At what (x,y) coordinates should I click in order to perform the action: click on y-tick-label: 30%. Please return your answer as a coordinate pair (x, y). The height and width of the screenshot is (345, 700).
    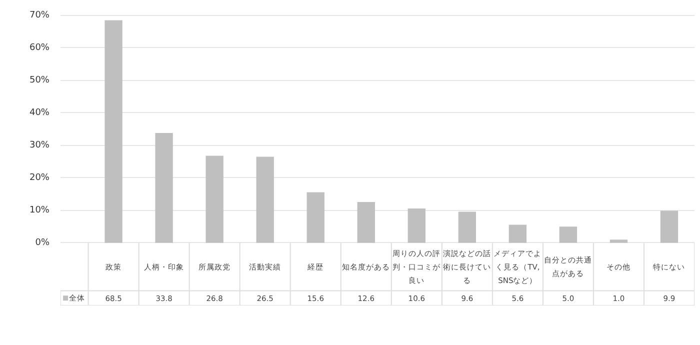
    Looking at the image, I should click on (39, 145).